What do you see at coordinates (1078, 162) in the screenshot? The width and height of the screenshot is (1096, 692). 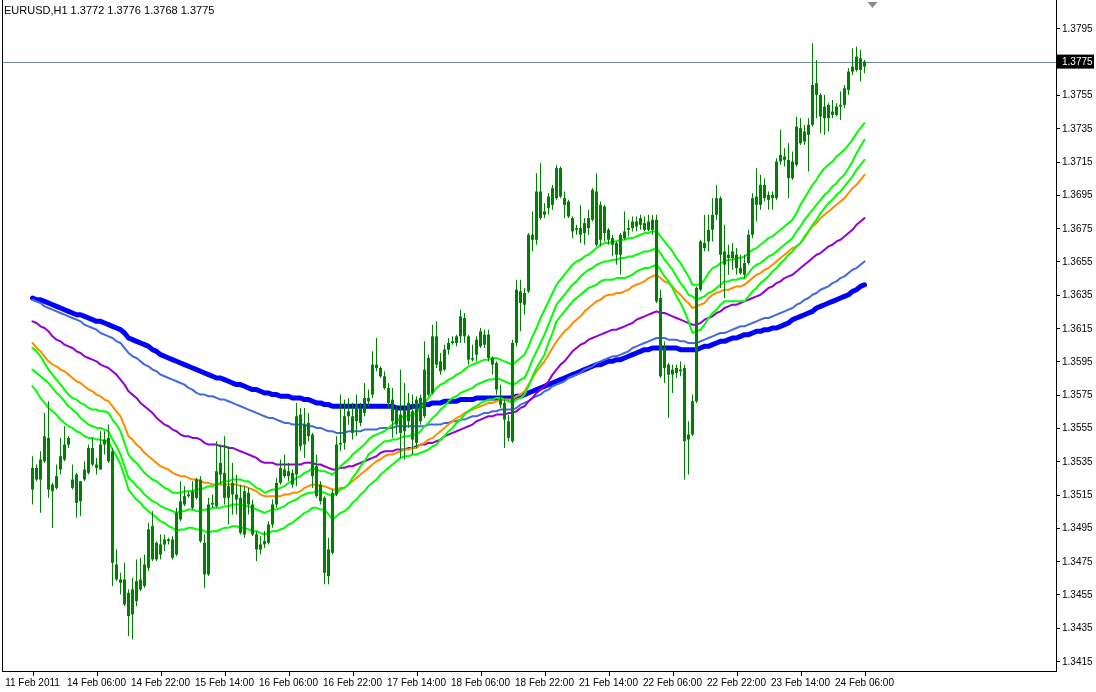 I see `y-tick-label: 1.3715` at bounding box center [1078, 162].